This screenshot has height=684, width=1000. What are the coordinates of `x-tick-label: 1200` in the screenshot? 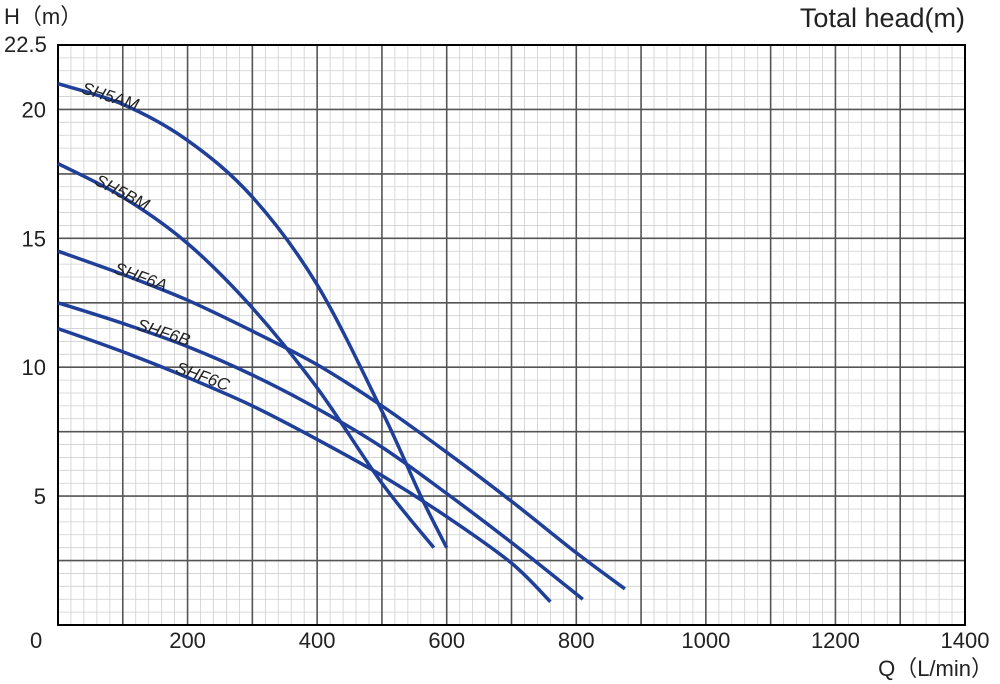 It's located at (835, 640).